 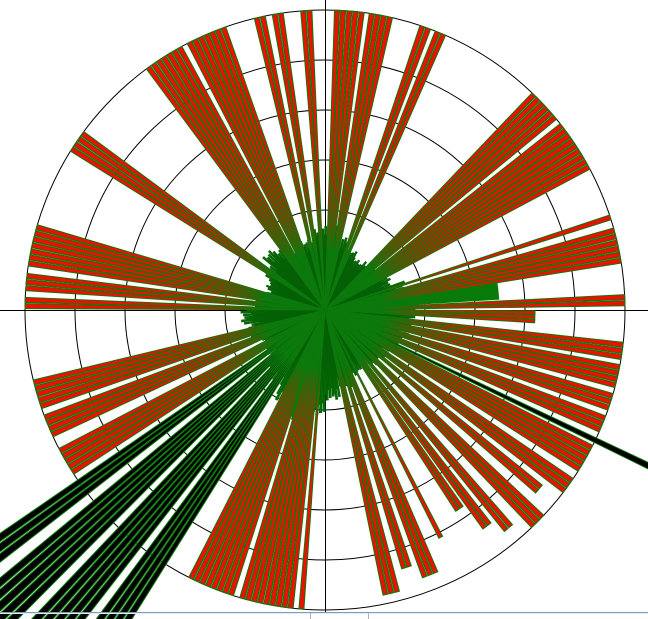 I want to click on window-bottom-border, so click(x=324, y=612).